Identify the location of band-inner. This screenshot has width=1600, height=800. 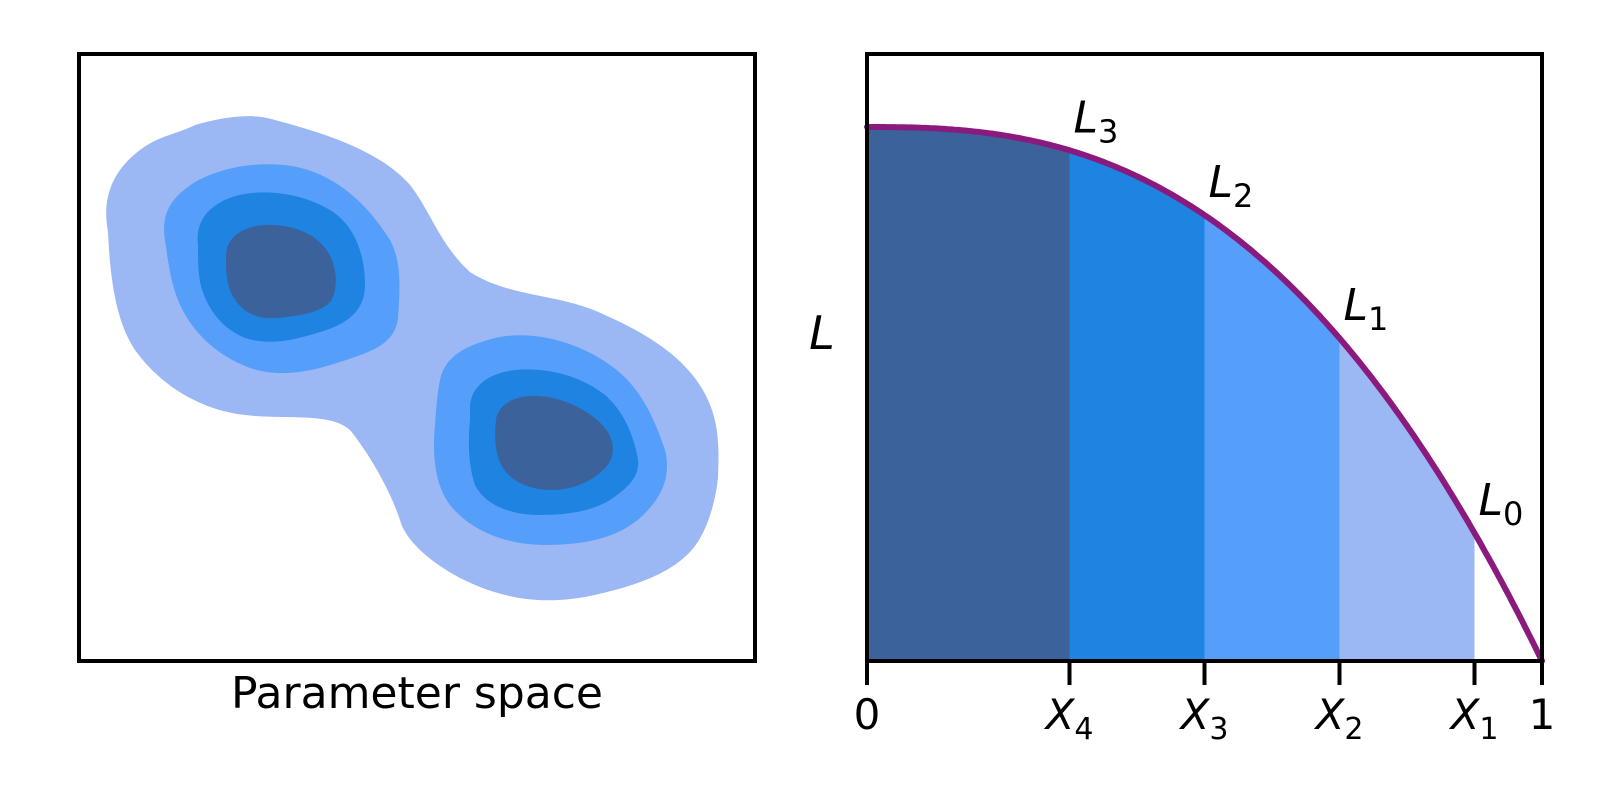
(1137, 406).